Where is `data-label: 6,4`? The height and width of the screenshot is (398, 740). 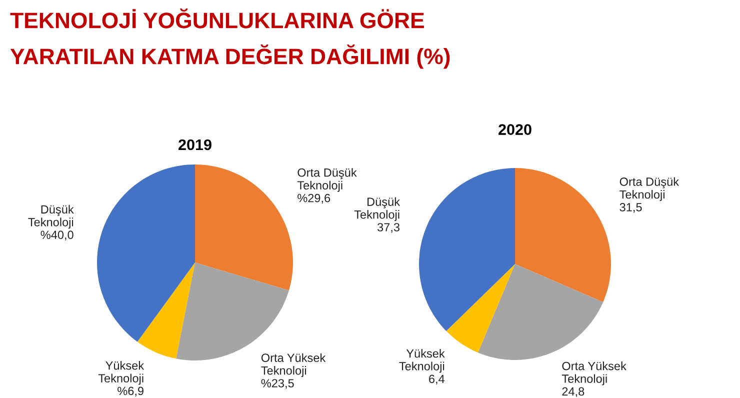 data-label: 6,4 is located at coordinates (437, 379).